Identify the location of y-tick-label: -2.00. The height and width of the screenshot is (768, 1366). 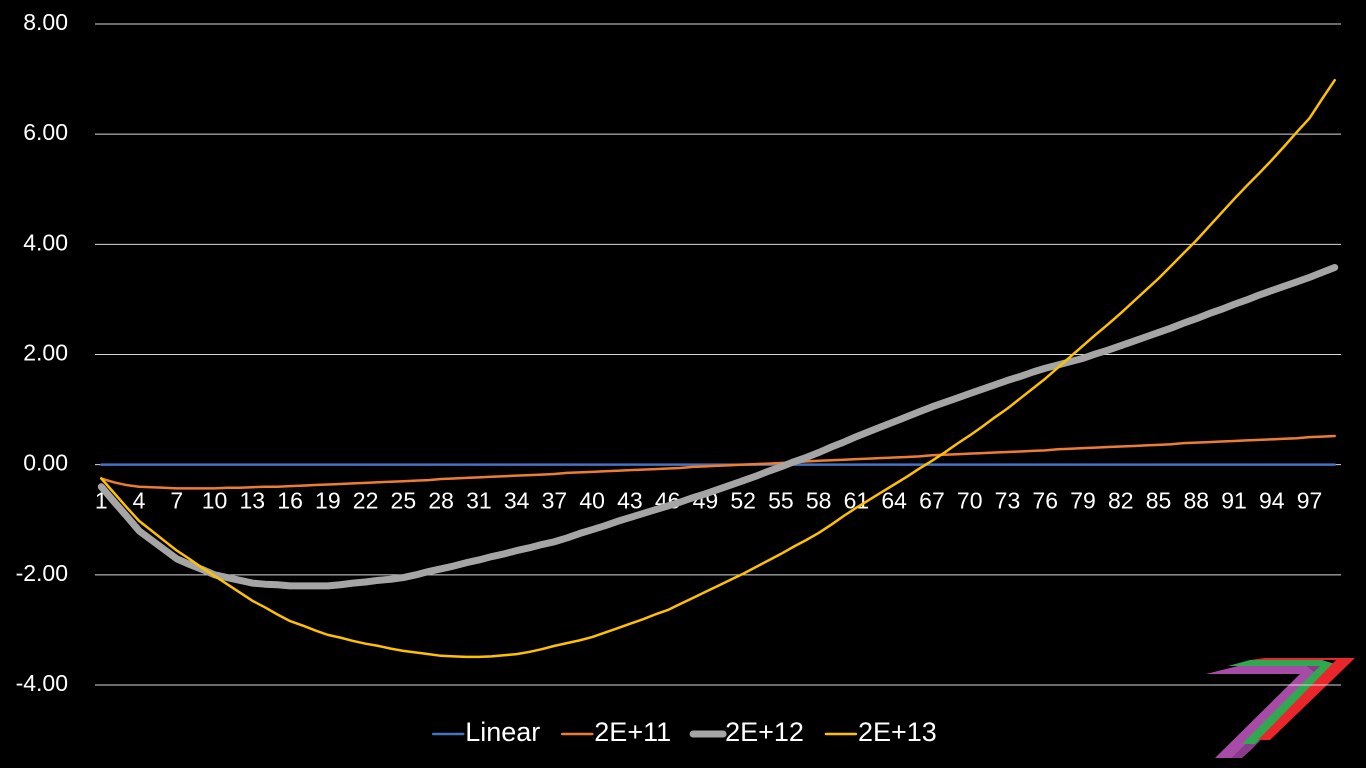
(42, 573).